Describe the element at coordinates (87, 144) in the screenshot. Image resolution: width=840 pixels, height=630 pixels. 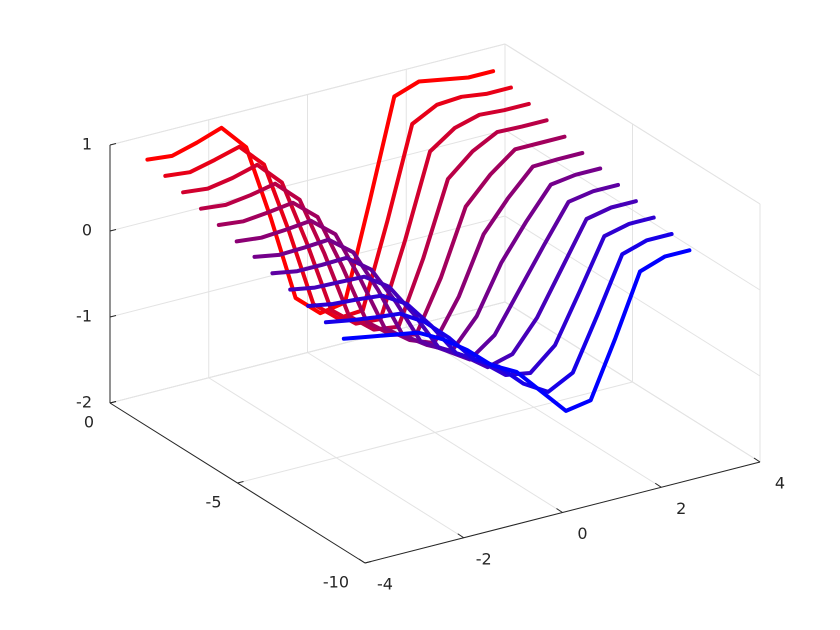
I see `z-tick-label: 1` at that location.